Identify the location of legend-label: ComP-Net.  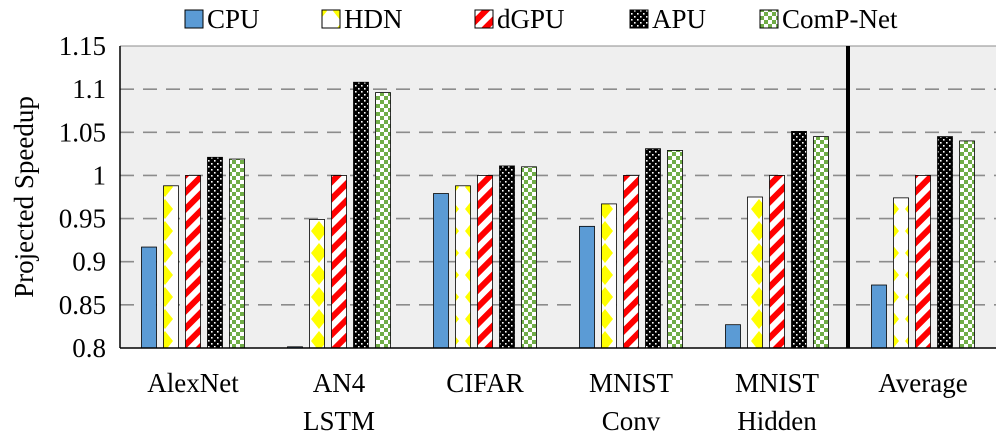
(840, 19).